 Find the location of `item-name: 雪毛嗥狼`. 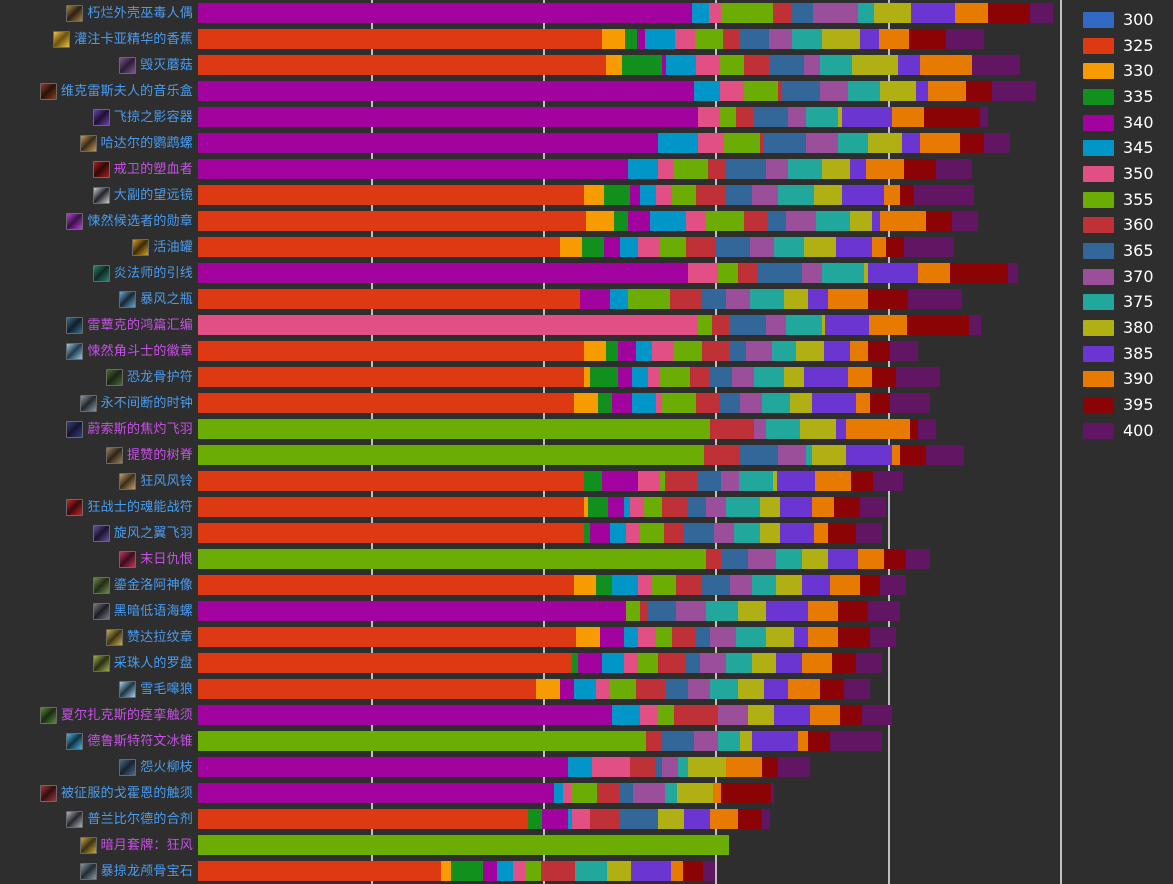

item-name: 雪毛嗥狼 is located at coordinates (166, 689).